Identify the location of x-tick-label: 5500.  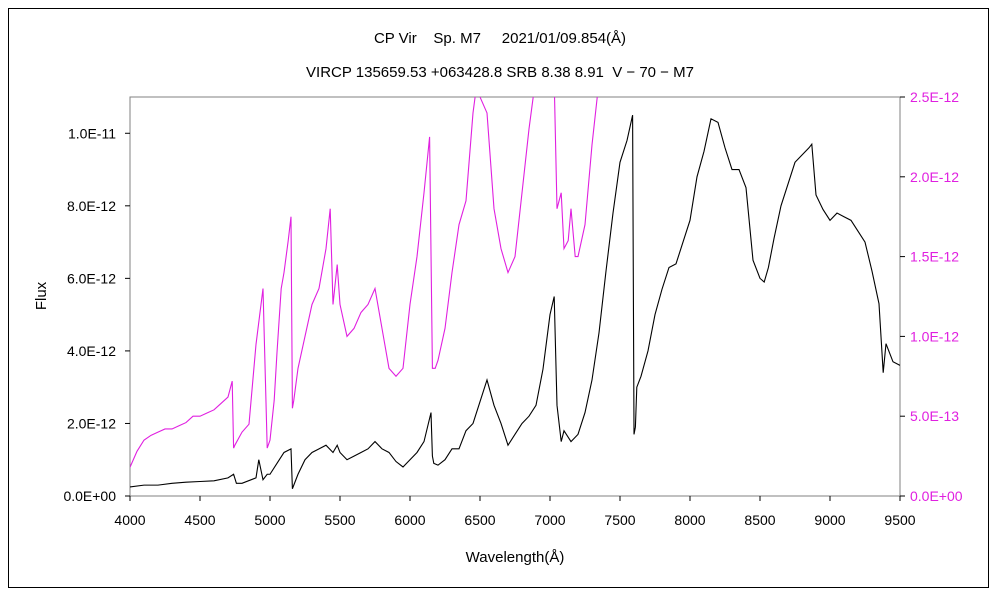
(339, 520).